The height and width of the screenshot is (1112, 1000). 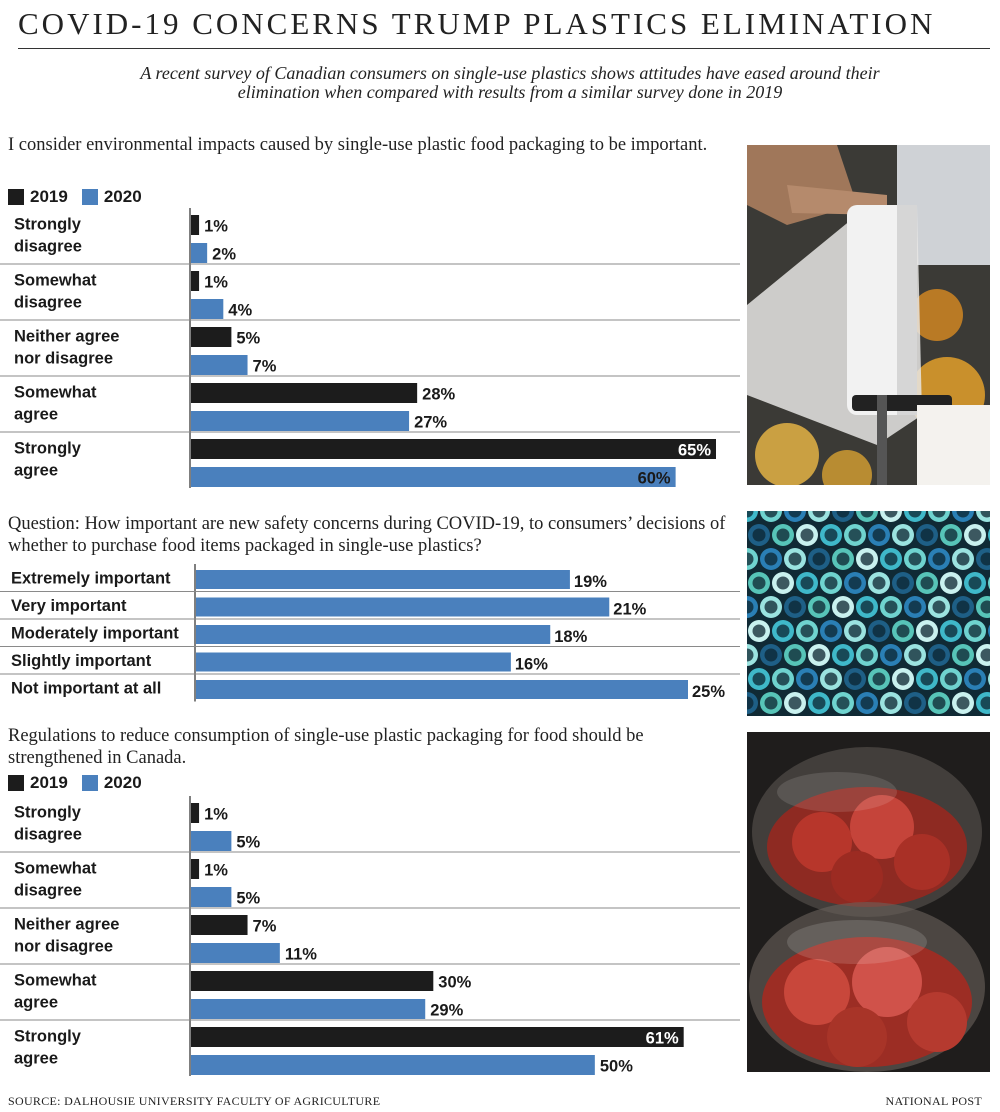 What do you see at coordinates (694, 450) in the screenshot?
I see `chart1-value-label: 65%` at bounding box center [694, 450].